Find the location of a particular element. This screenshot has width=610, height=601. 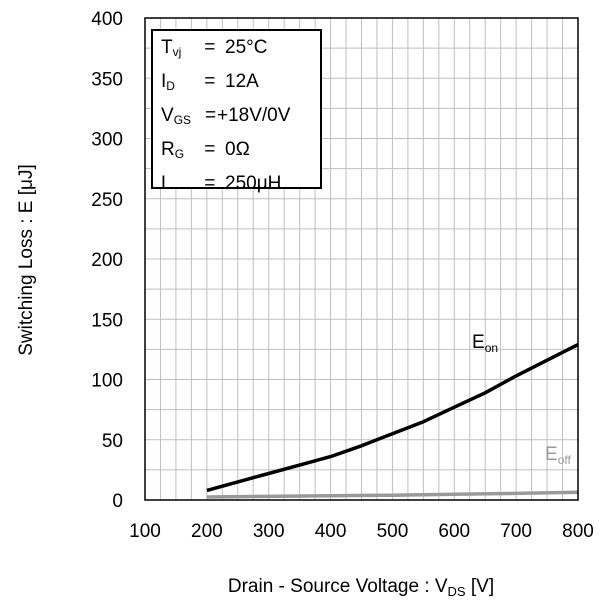

series-line-eoff is located at coordinates (392, 494).